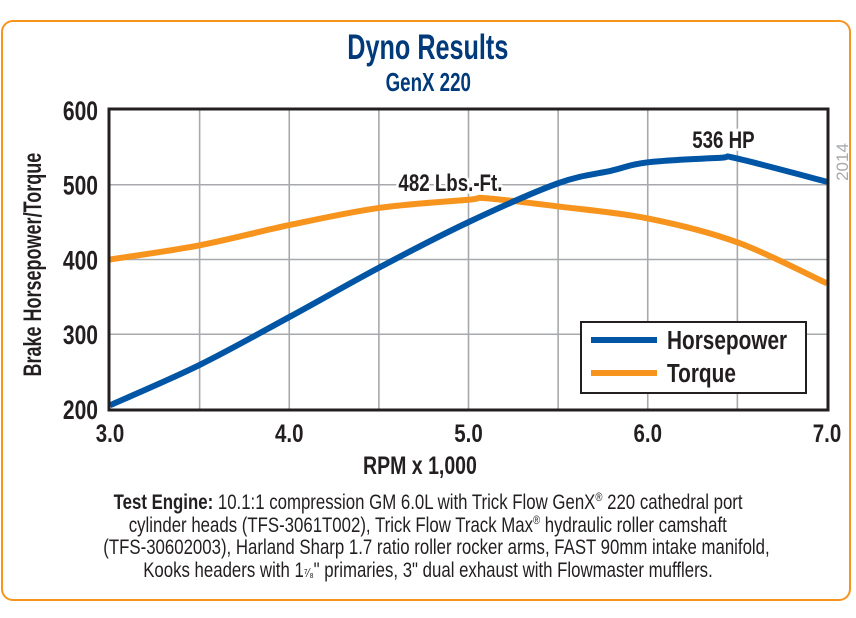  I want to click on x-axis-label: RPM x 1,000, so click(420, 466).